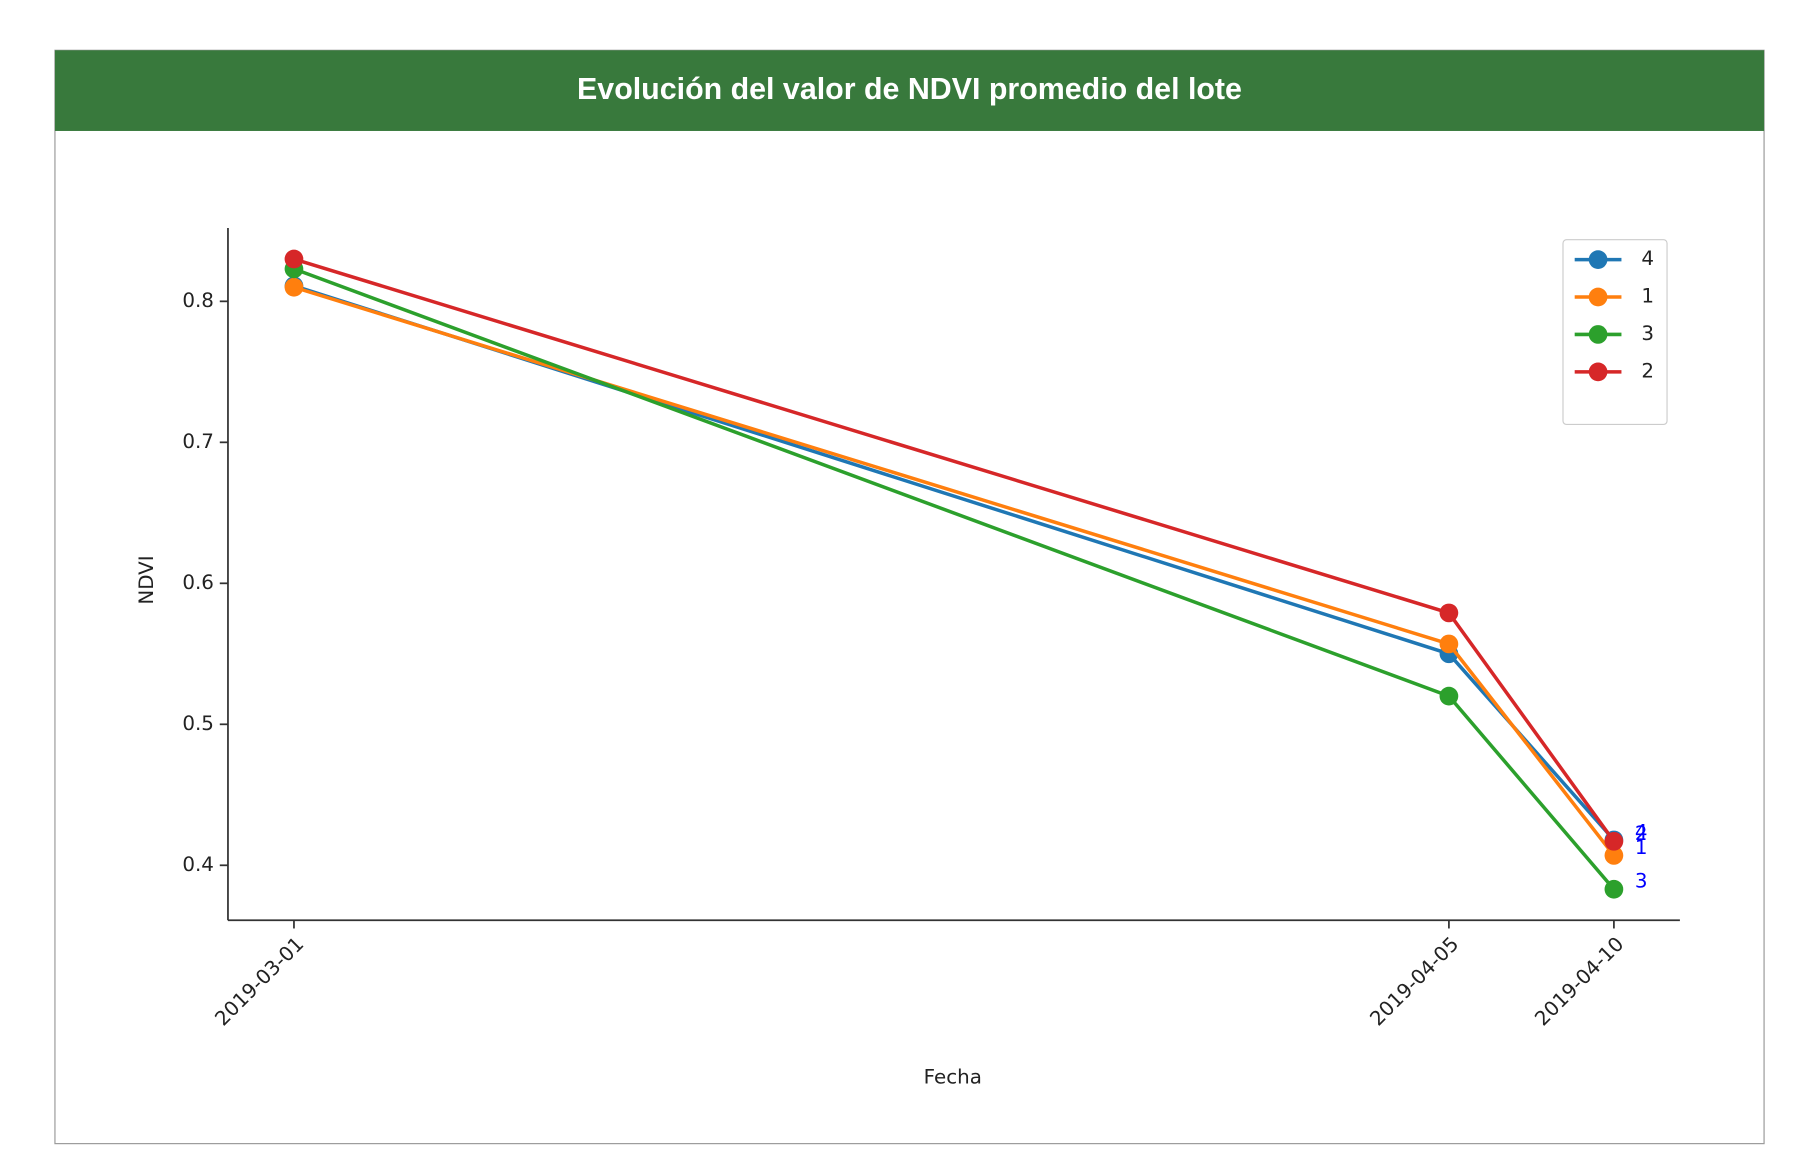 The width and height of the screenshot is (1812, 1160). Describe the element at coordinates (198, 582) in the screenshot. I see `y-tick-label: 0.6` at that location.